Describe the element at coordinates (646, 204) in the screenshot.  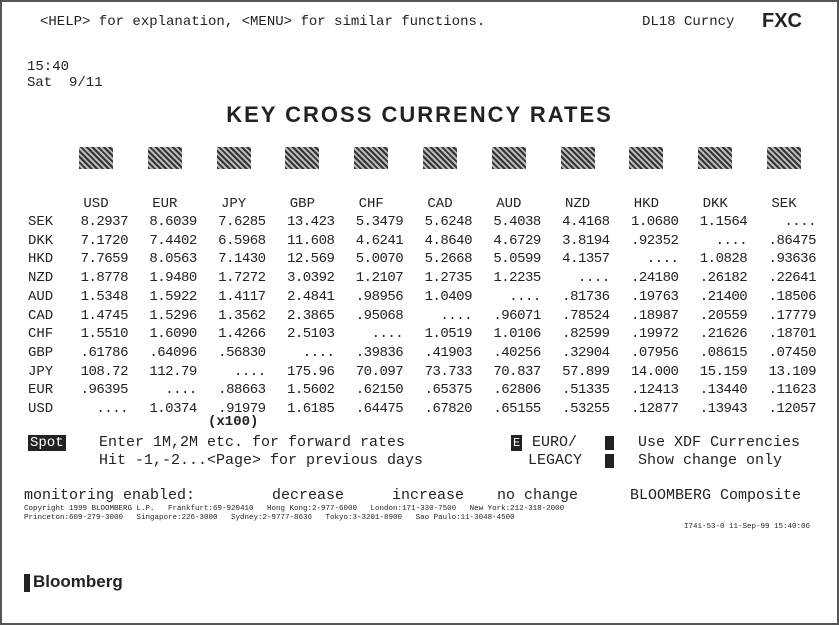
I see `column-header: HKD` at that location.